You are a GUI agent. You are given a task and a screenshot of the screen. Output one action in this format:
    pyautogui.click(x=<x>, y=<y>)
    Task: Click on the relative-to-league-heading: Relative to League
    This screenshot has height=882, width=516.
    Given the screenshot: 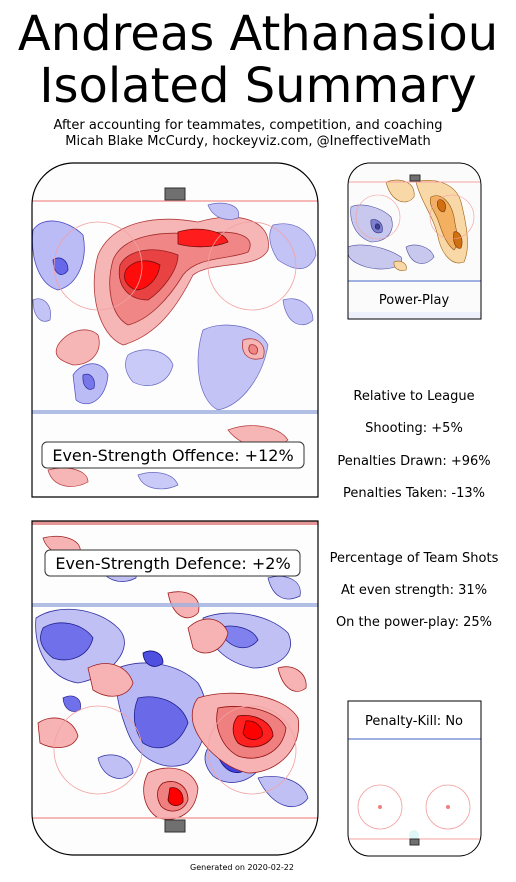 What is the action you would take?
    pyautogui.click(x=414, y=396)
    